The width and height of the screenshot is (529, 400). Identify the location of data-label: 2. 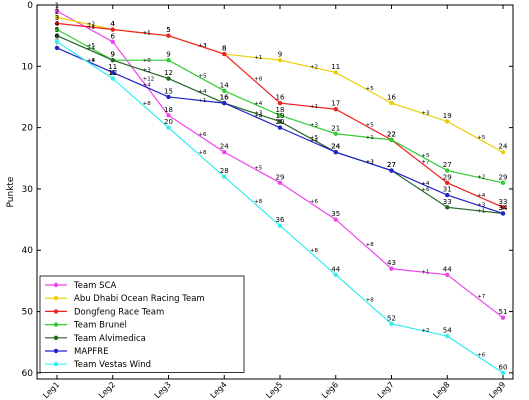
(57, 12).